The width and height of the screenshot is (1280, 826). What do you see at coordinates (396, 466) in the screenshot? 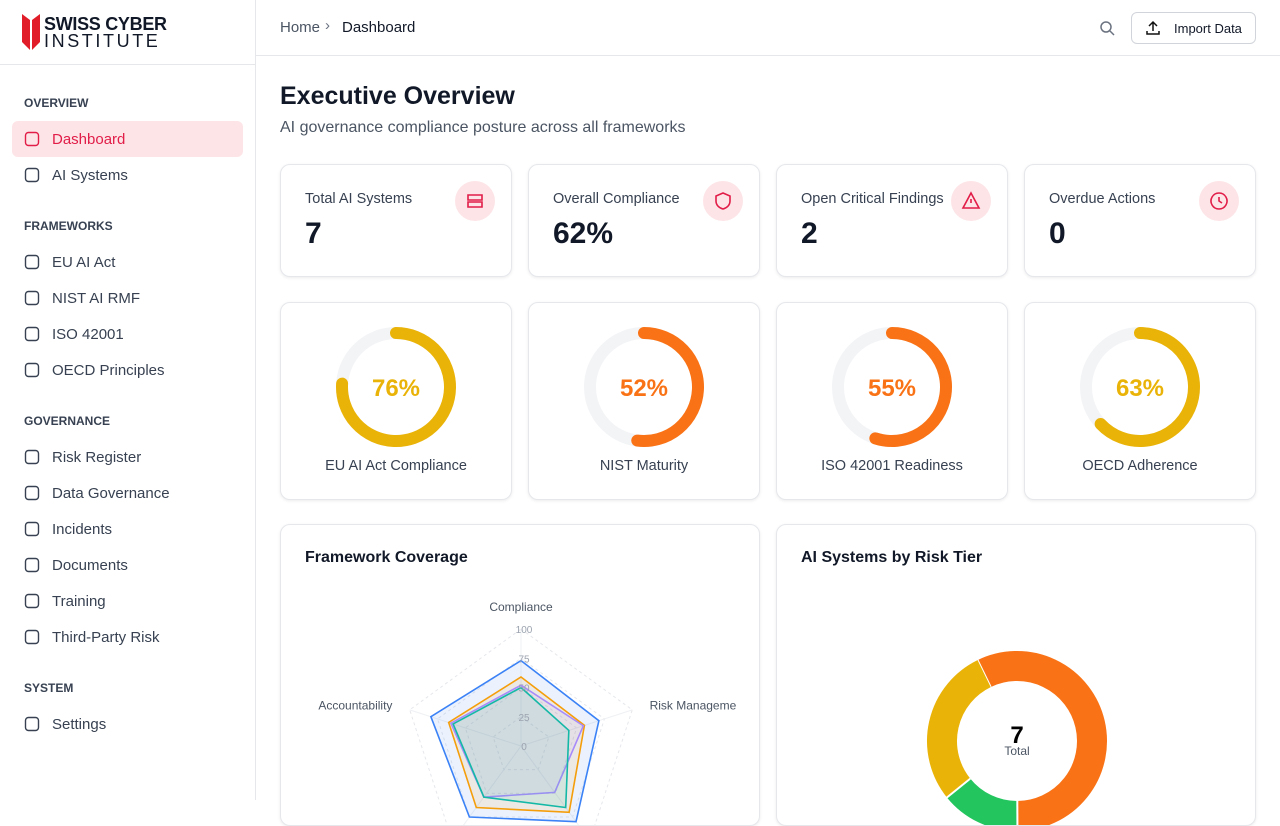
I see `gauge-title: EU AI Act Compliance` at bounding box center [396, 466].